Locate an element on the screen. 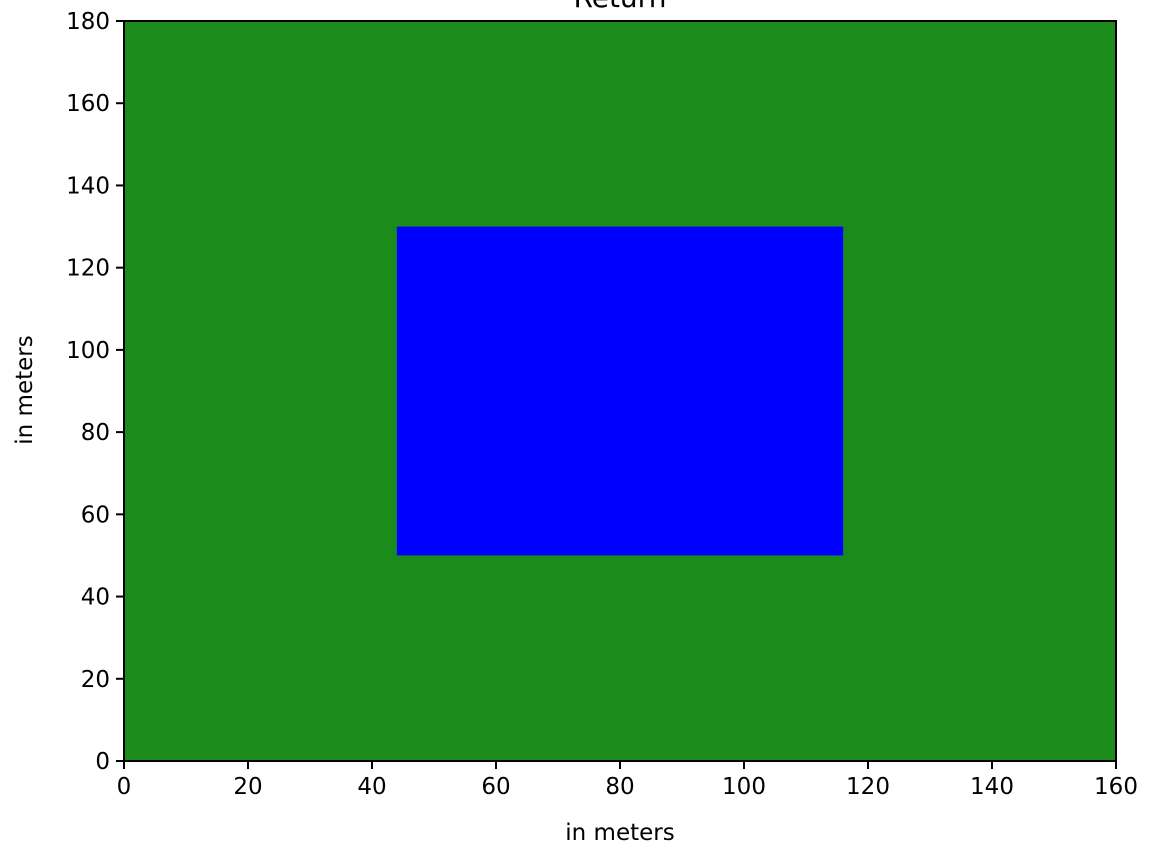  y-tick-label: 100 is located at coordinates (88, 351).